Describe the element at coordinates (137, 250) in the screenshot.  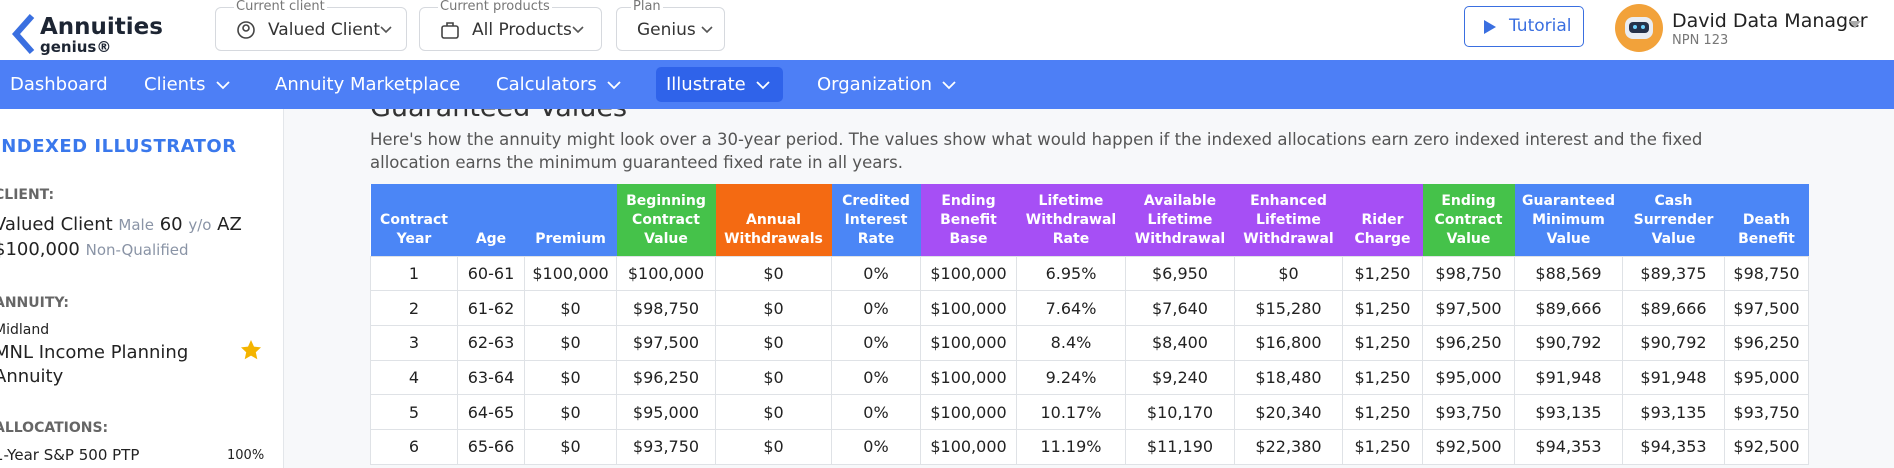
I see `tax: Non-Qualified` at that location.